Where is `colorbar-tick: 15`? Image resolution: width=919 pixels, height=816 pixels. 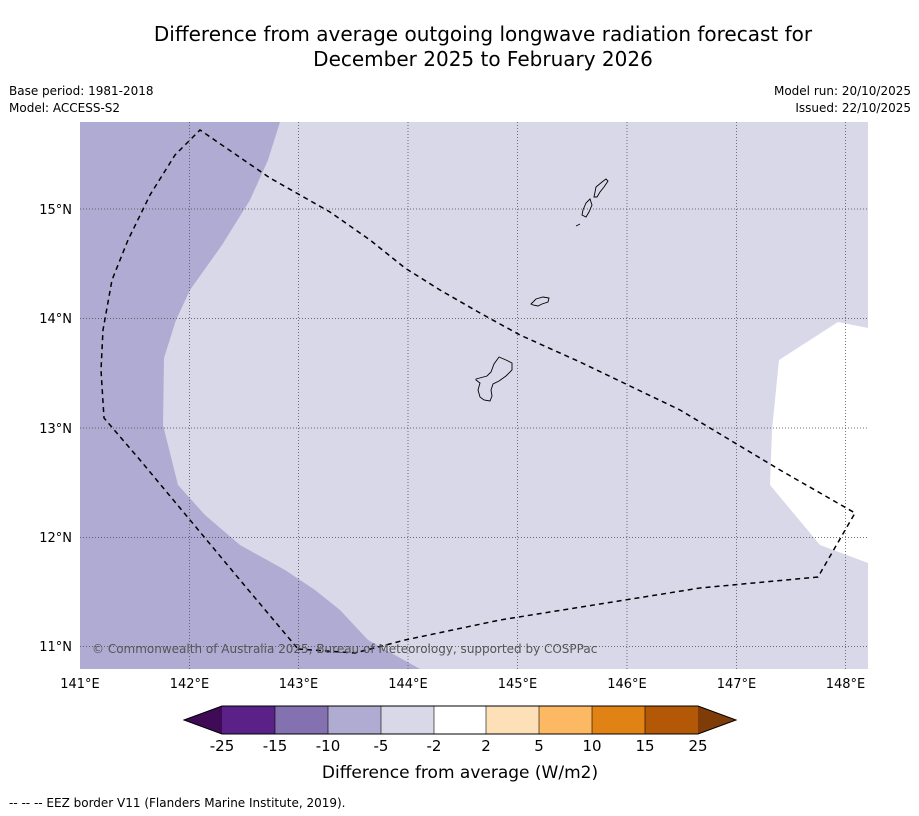
colorbar-tick: 15 is located at coordinates (644, 746).